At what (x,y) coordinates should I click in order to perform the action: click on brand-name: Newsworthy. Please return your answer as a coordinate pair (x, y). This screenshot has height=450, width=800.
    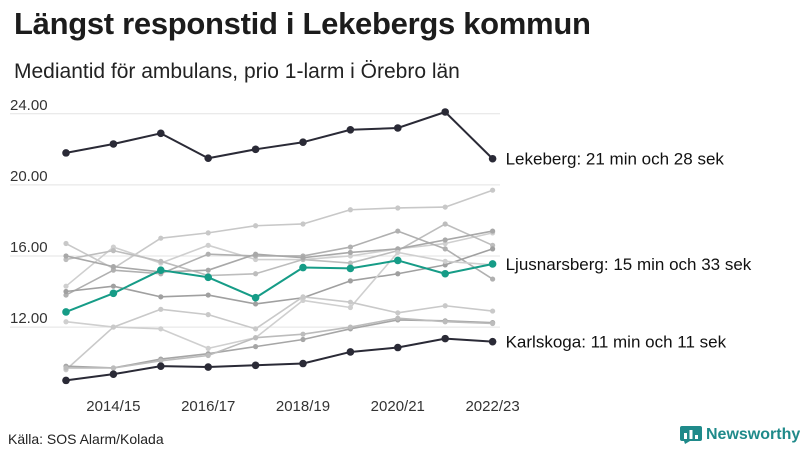
    Looking at the image, I should click on (753, 434).